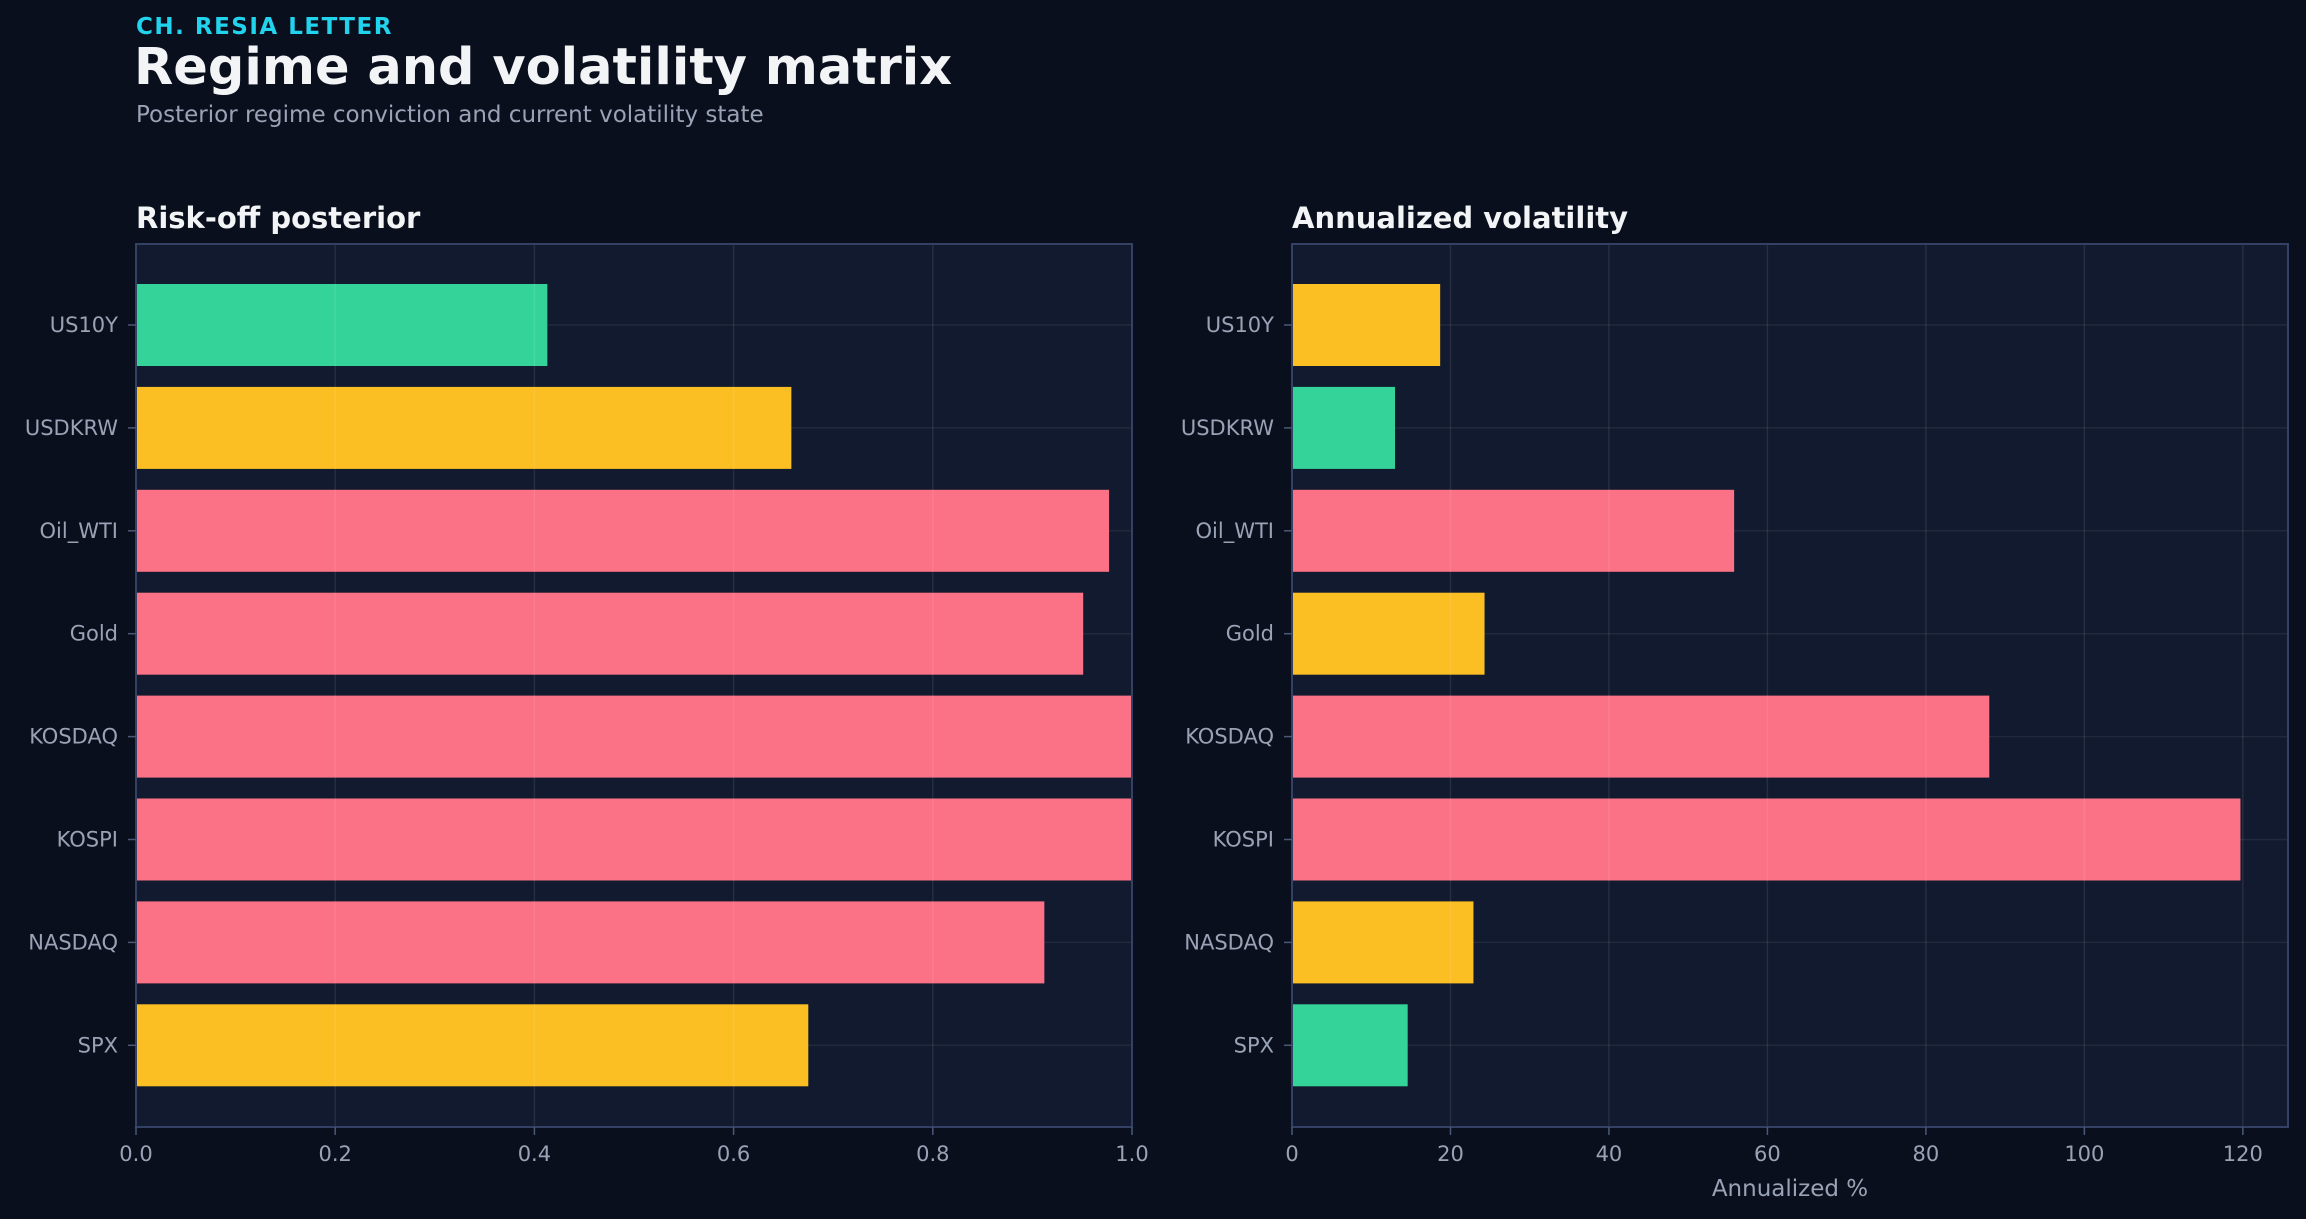  What do you see at coordinates (73, 737) in the screenshot?
I see `posterior-category-label: KOSDAQ` at bounding box center [73, 737].